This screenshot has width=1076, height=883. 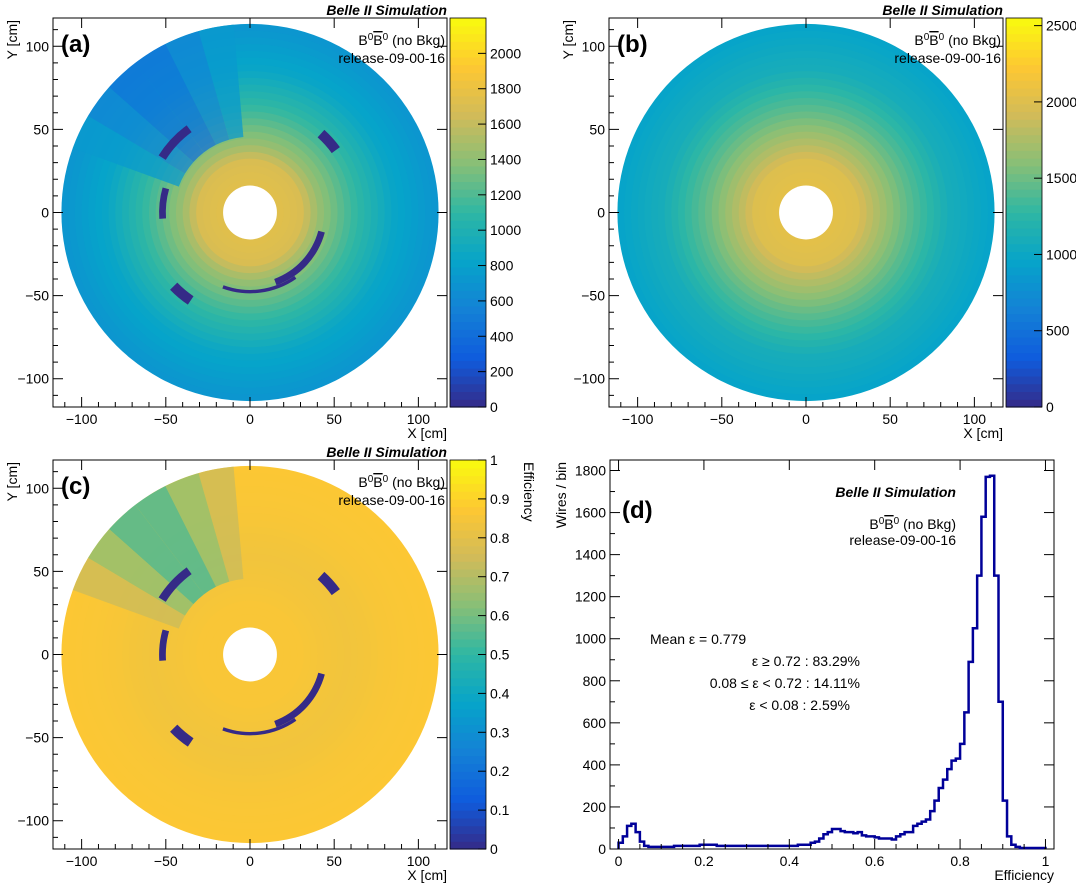 What do you see at coordinates (37, 738) in the screenshot?
I see `y-tick-label: −50` at bounding box center [37, 738].